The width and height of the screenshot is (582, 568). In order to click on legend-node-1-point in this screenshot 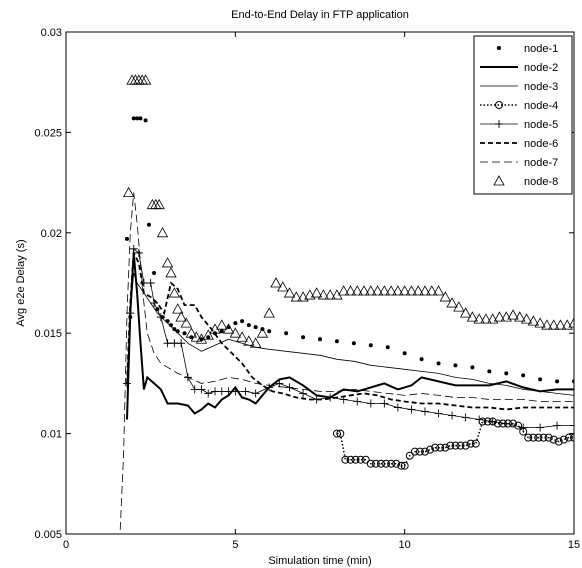, I will do `click(499, 48)`.